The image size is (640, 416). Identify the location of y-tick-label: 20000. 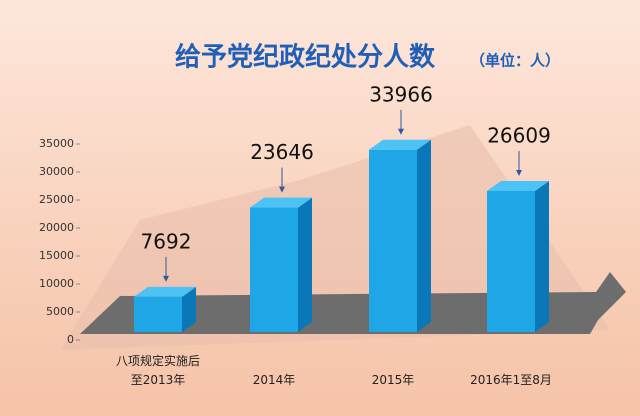
(56, 227).